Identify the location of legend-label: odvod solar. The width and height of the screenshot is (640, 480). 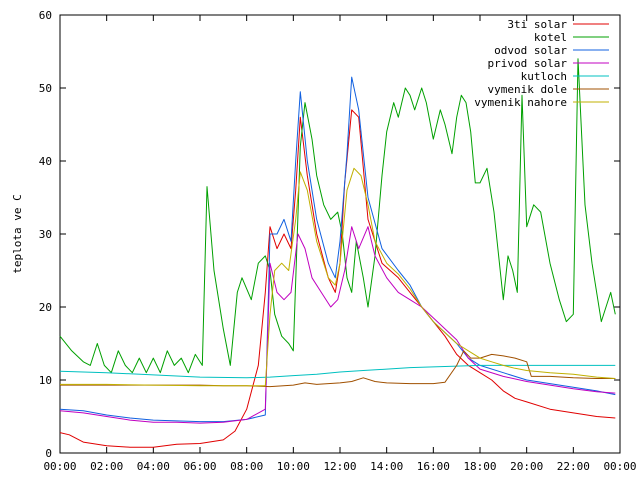
(530, 50).